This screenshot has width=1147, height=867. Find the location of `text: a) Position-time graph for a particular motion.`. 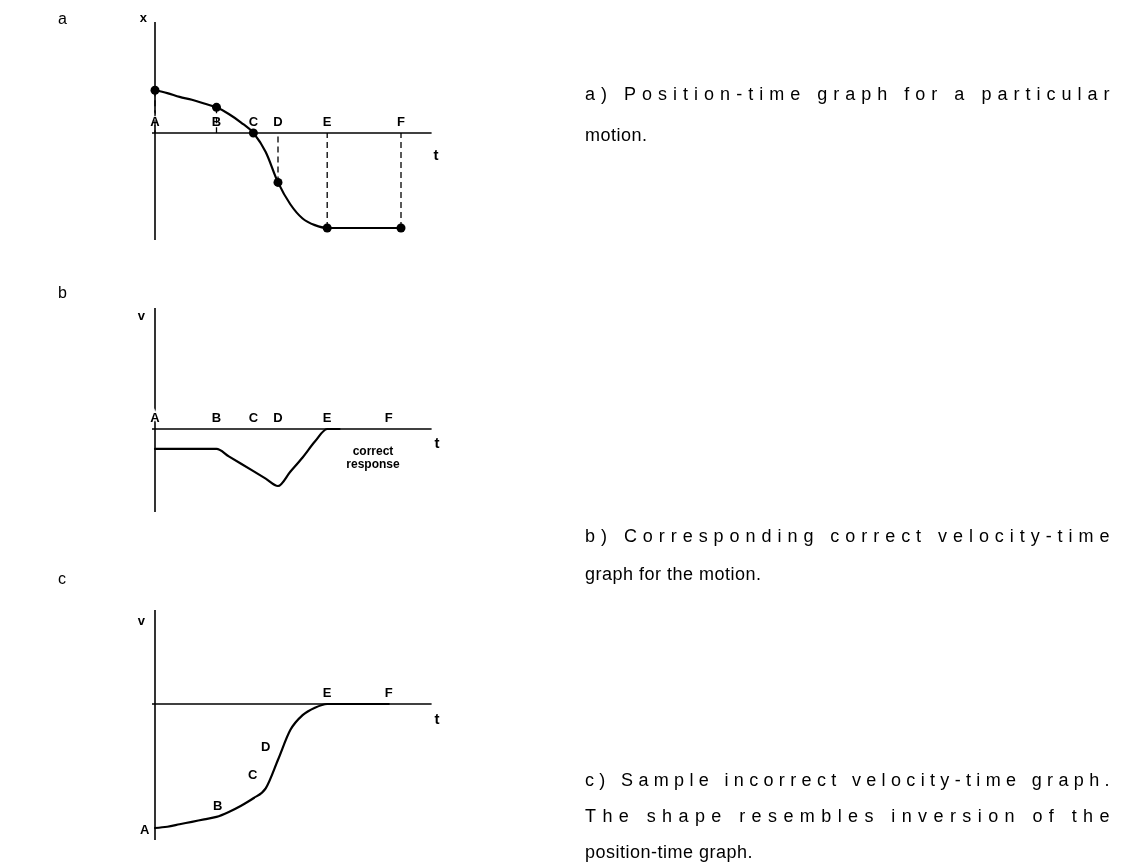

text: a) Position-time graph for a particular motion. is located at coordinates (847, 114).